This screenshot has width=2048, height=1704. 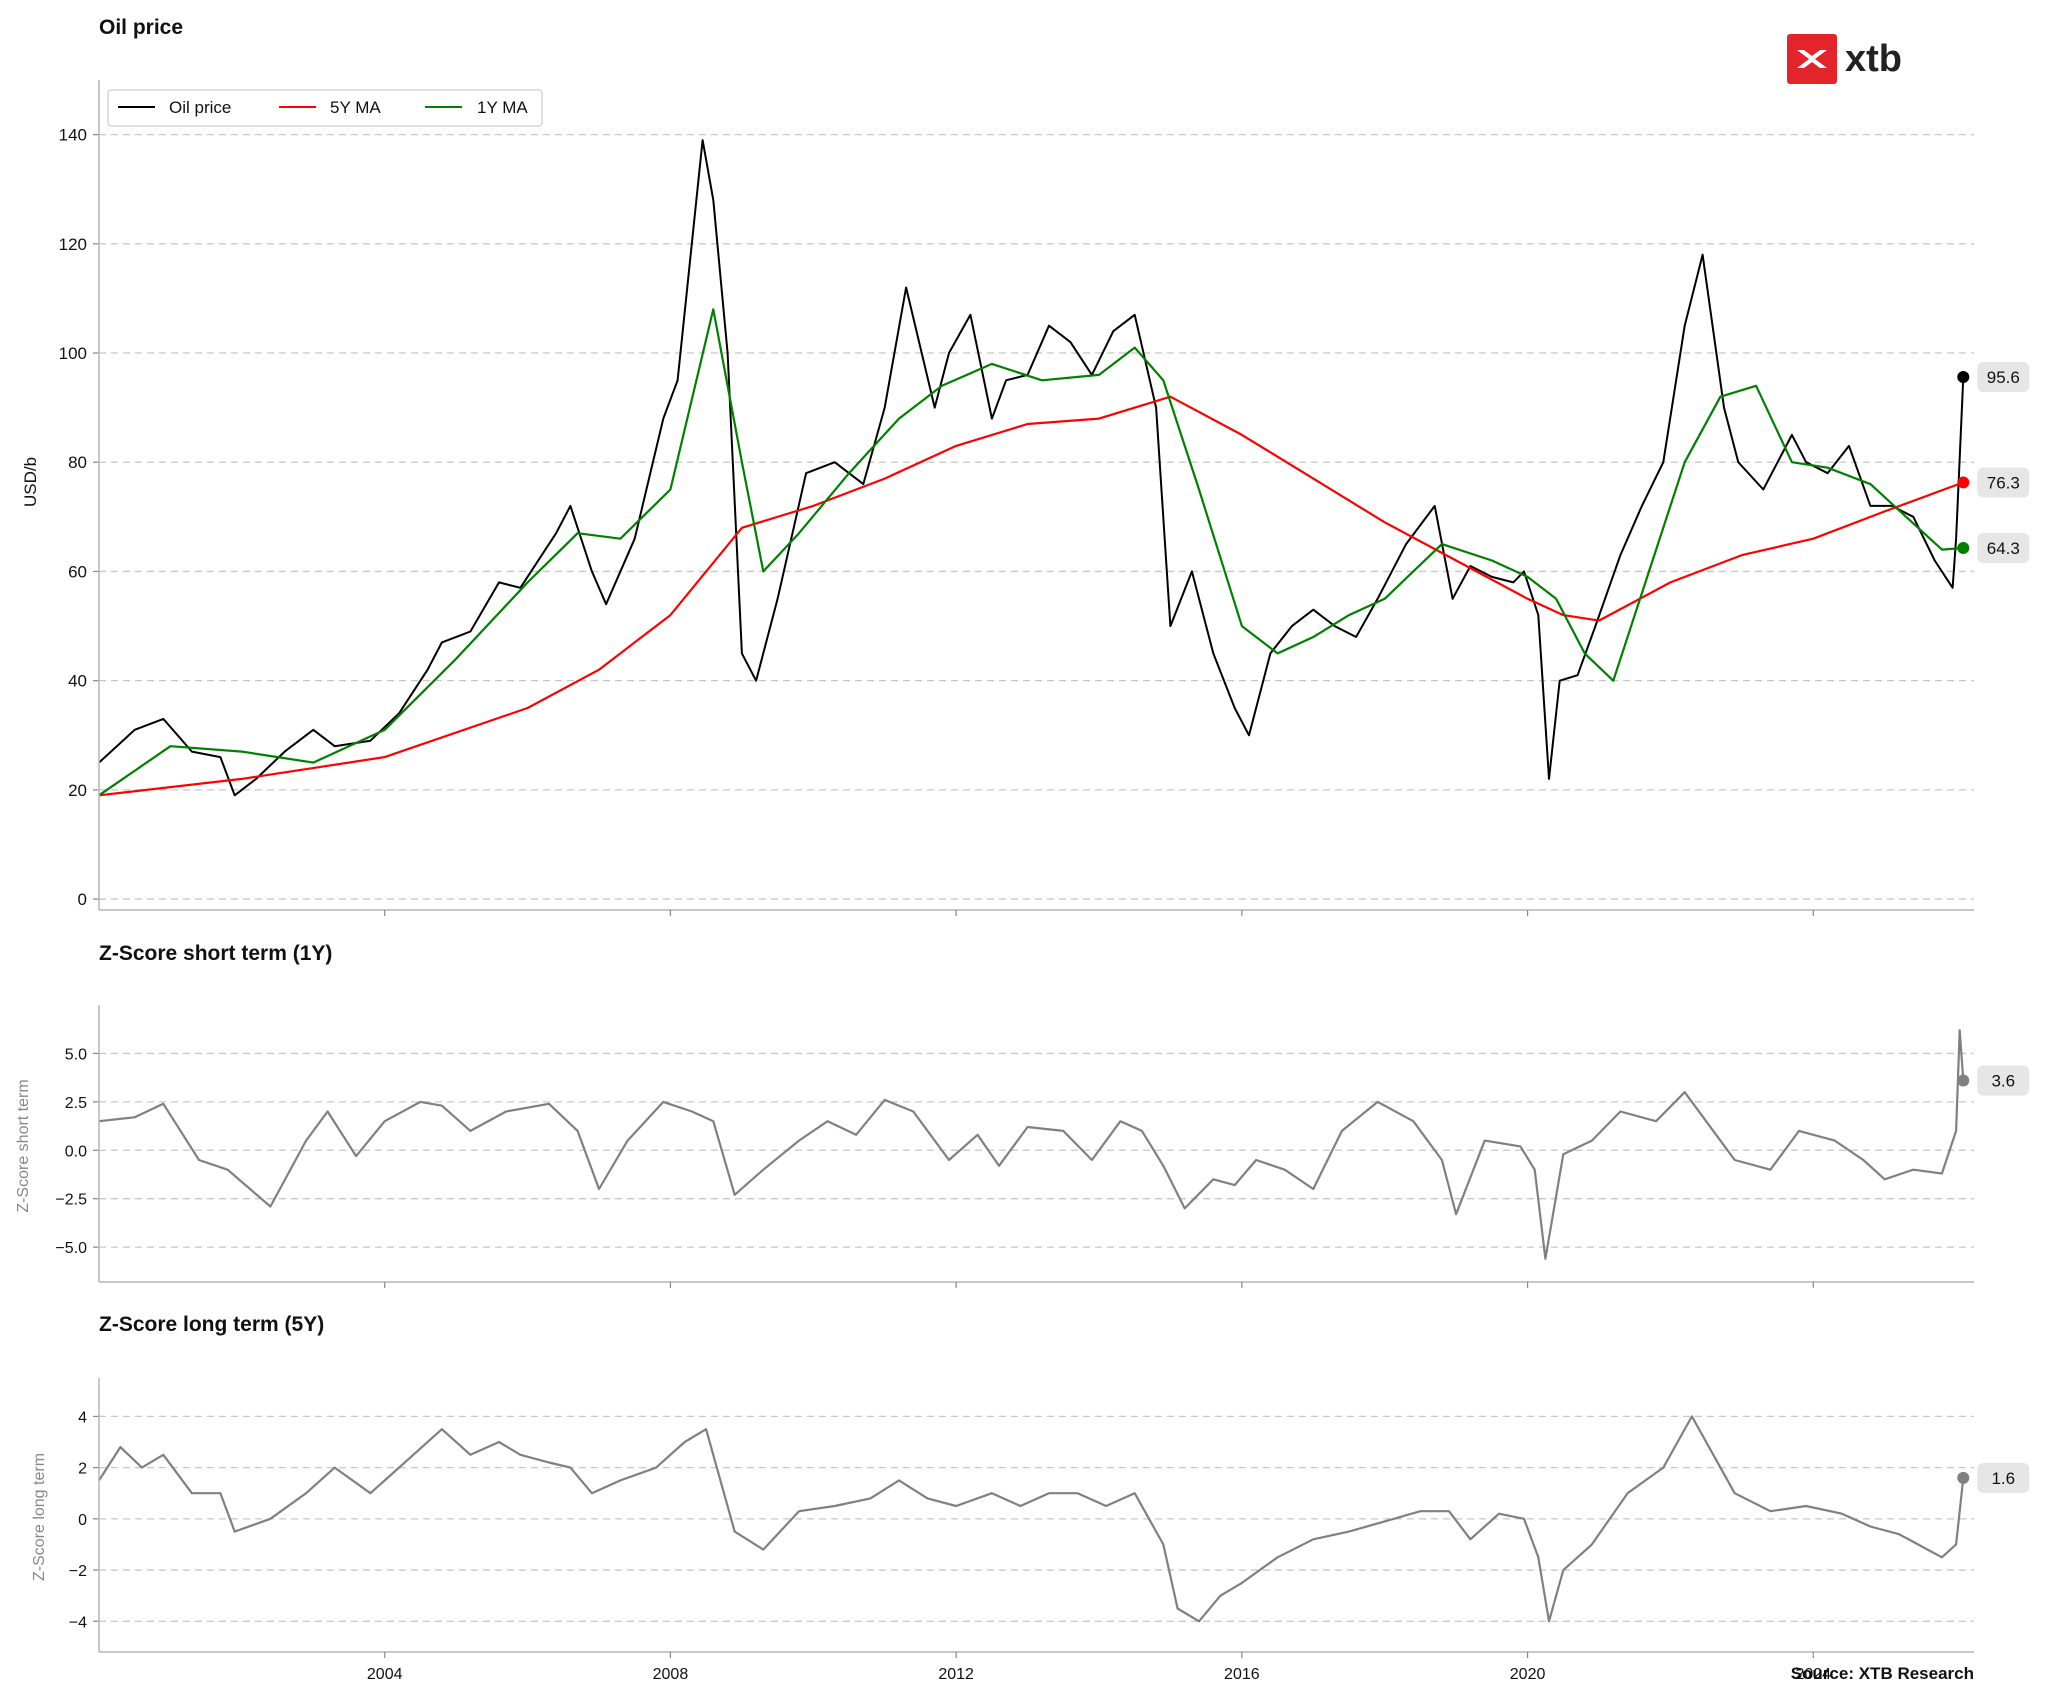 I want to click on xtb-logo: xtb, so click(x=1852, y=59).